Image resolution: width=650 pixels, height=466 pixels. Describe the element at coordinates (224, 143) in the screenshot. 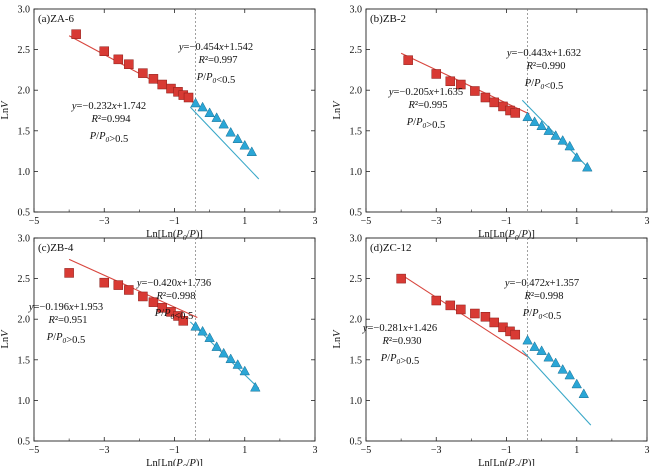

I see `fit-line-low-pressure` at that location.